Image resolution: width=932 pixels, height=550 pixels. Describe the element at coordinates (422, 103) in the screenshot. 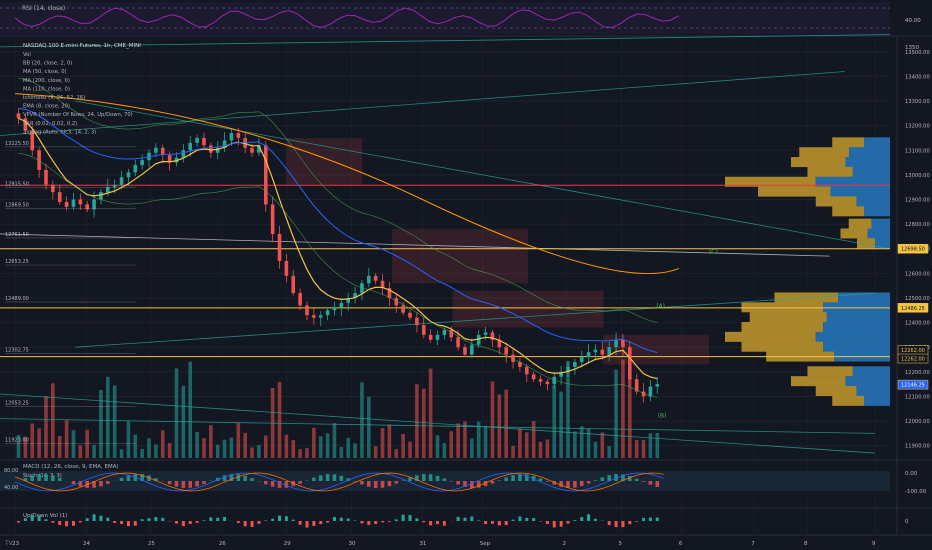

I see `trend-line` at that location.